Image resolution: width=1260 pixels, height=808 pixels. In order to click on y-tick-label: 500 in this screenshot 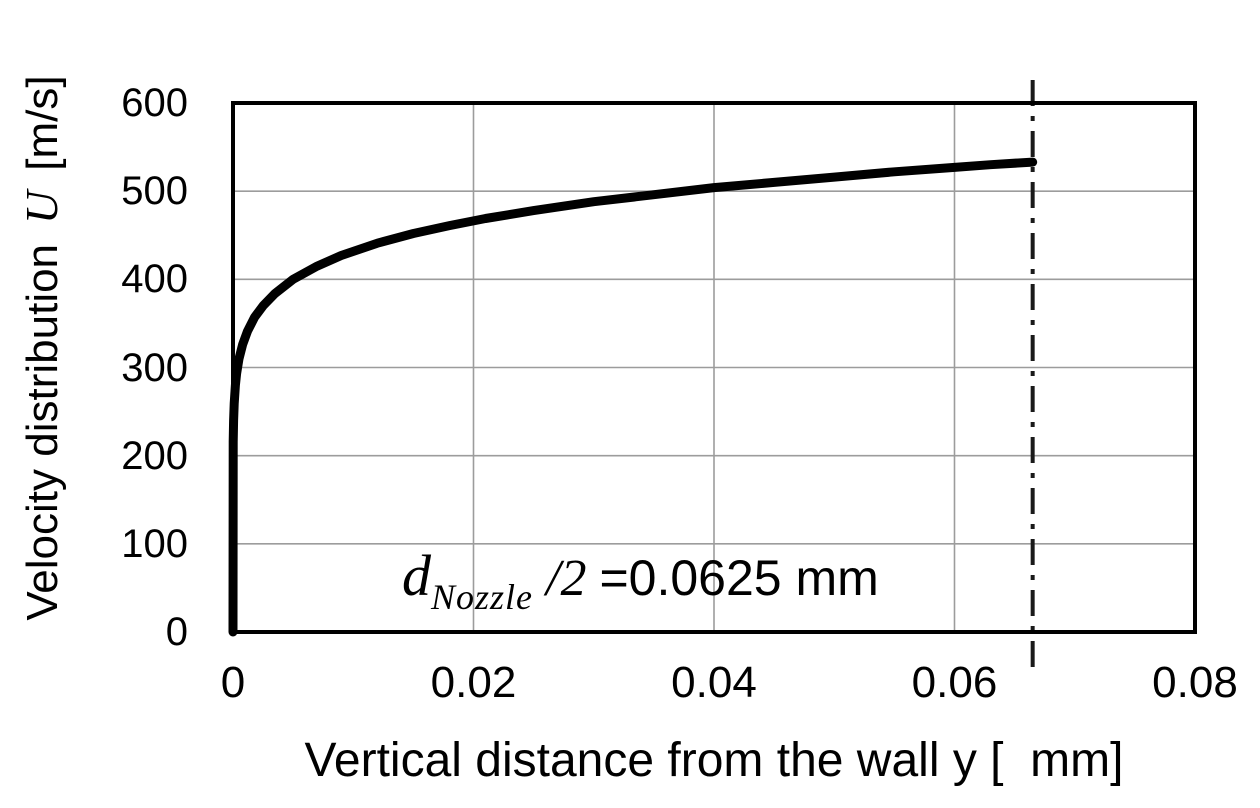, I will do `click(154, 191)`.